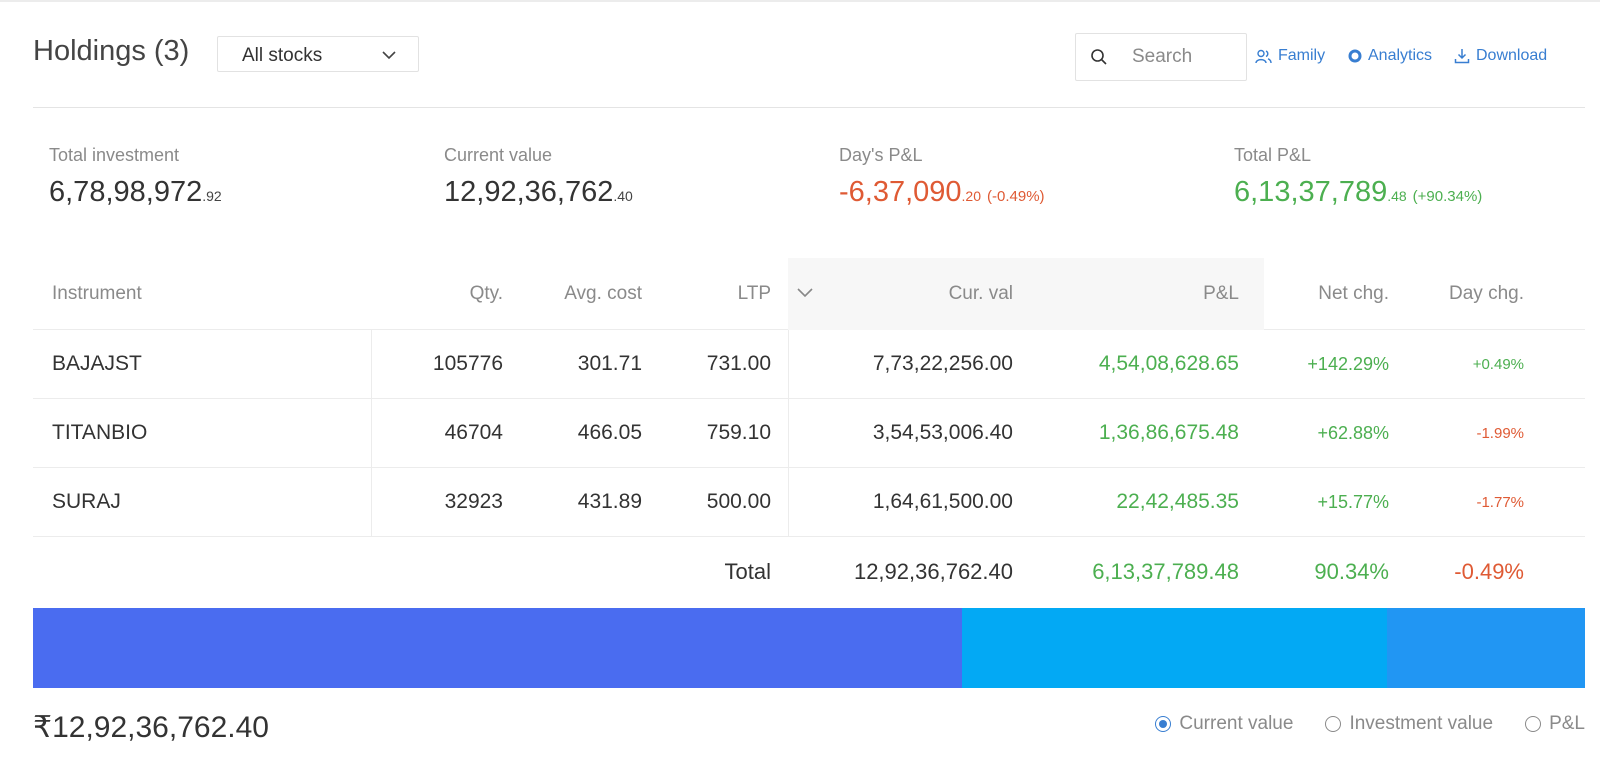  Describe the element at coordinates (738, 432) in the screenshot. I see `ltp-value: 759.10` at that location.